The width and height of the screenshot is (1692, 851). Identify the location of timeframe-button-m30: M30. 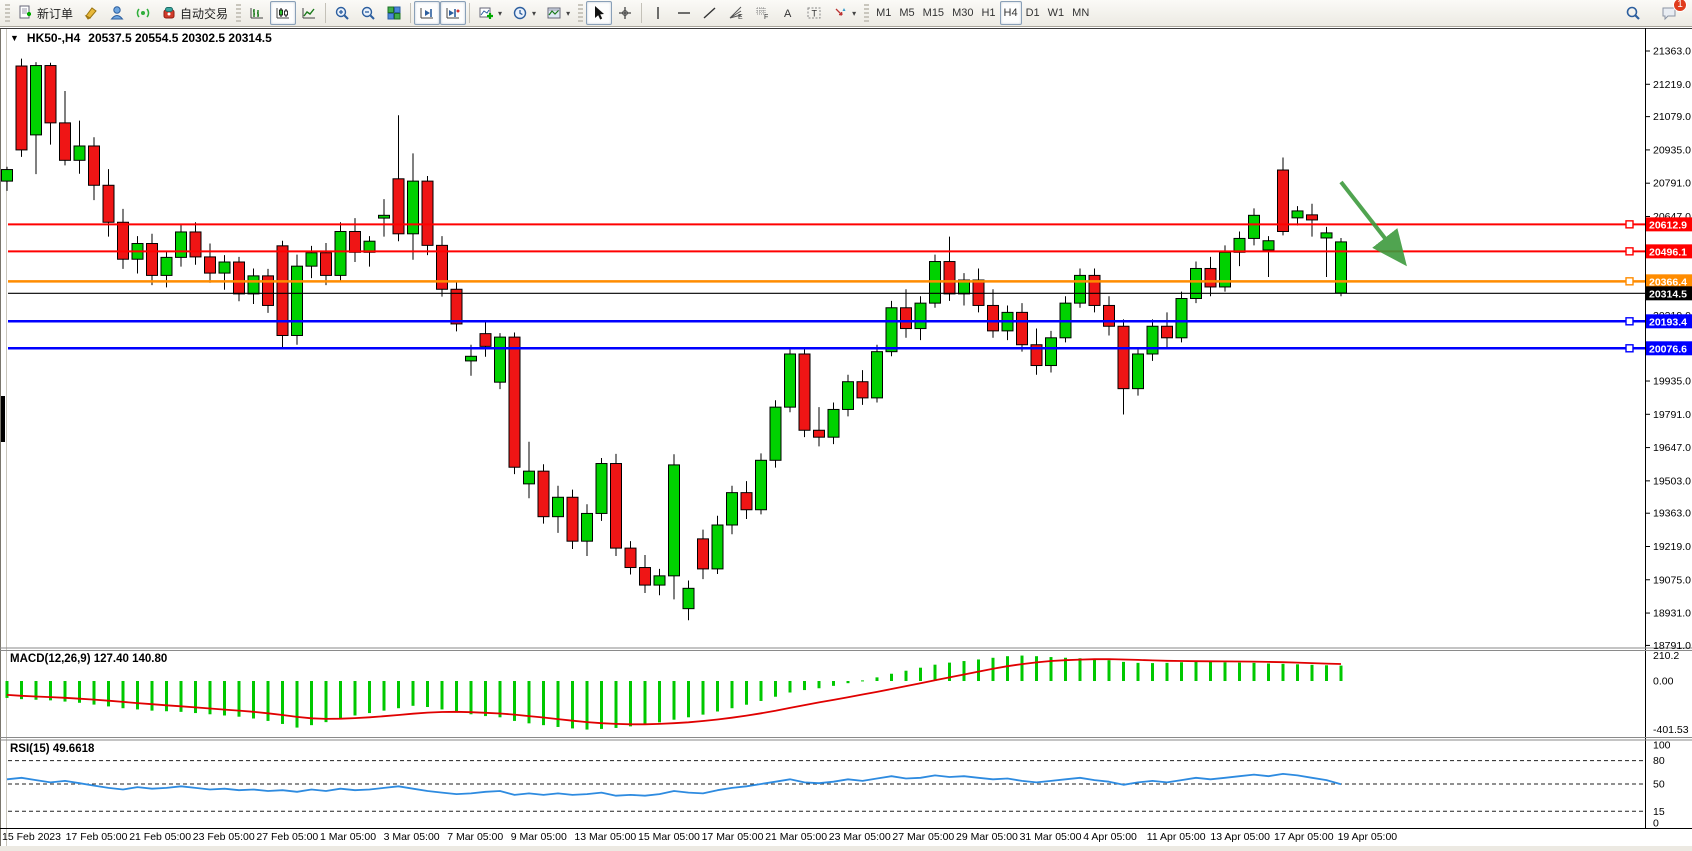
(963, 13).